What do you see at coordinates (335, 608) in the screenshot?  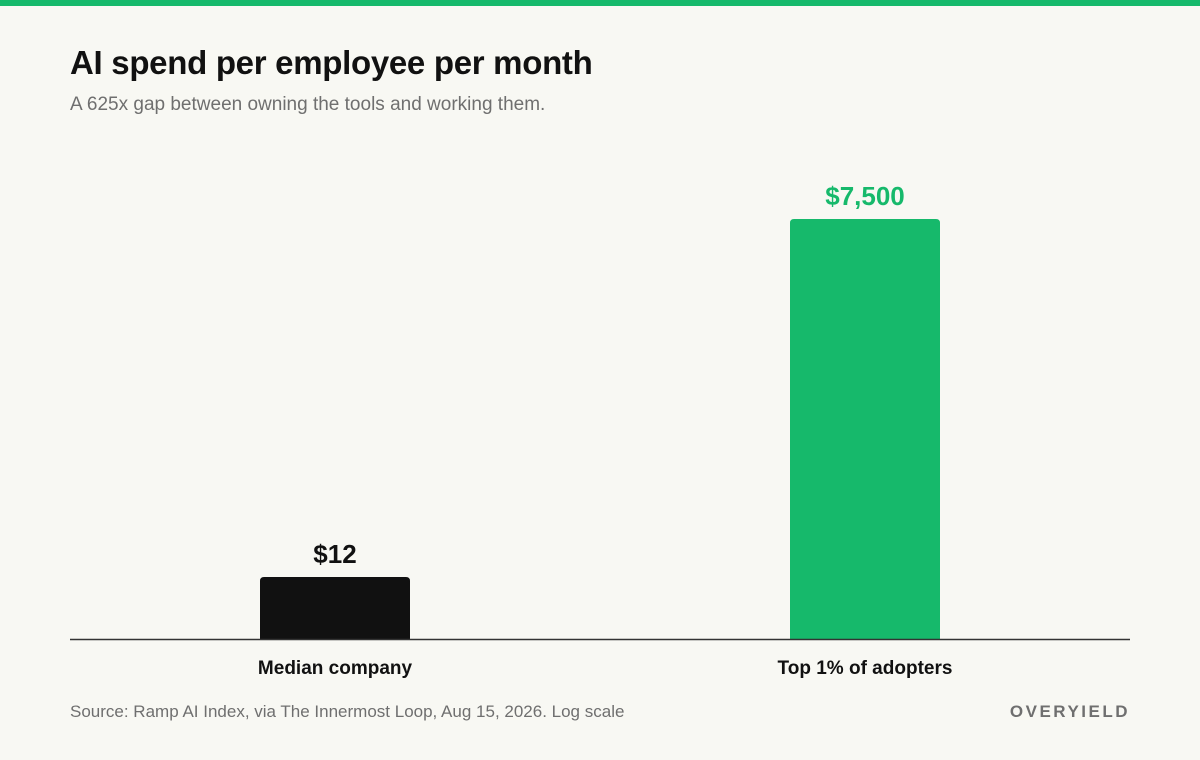 I see `bar-median-company` at bounding box center [335, 608].